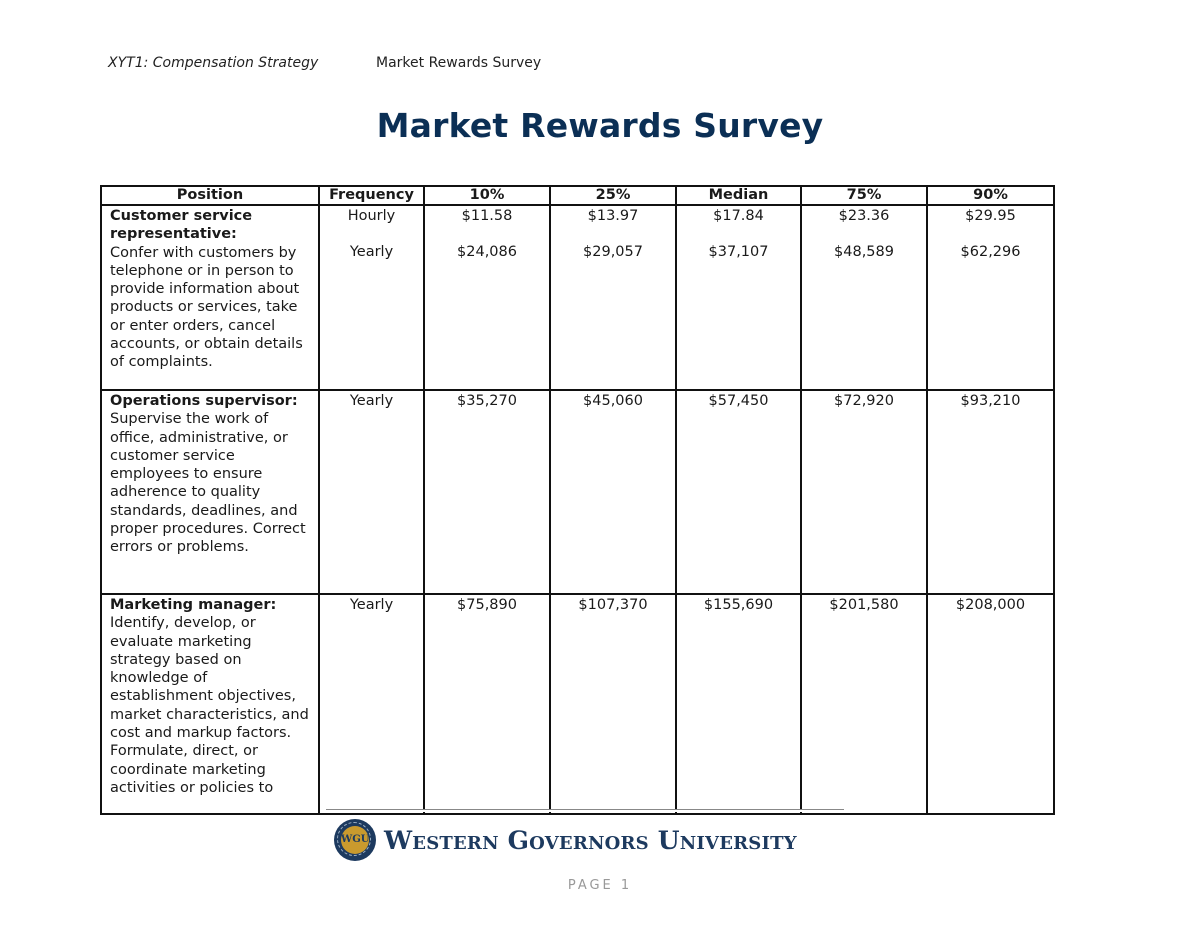  What do you see at coordinates (210, 195) in the screenshot?
I see `column-header-position: Position` at bounding box center [210, 195].